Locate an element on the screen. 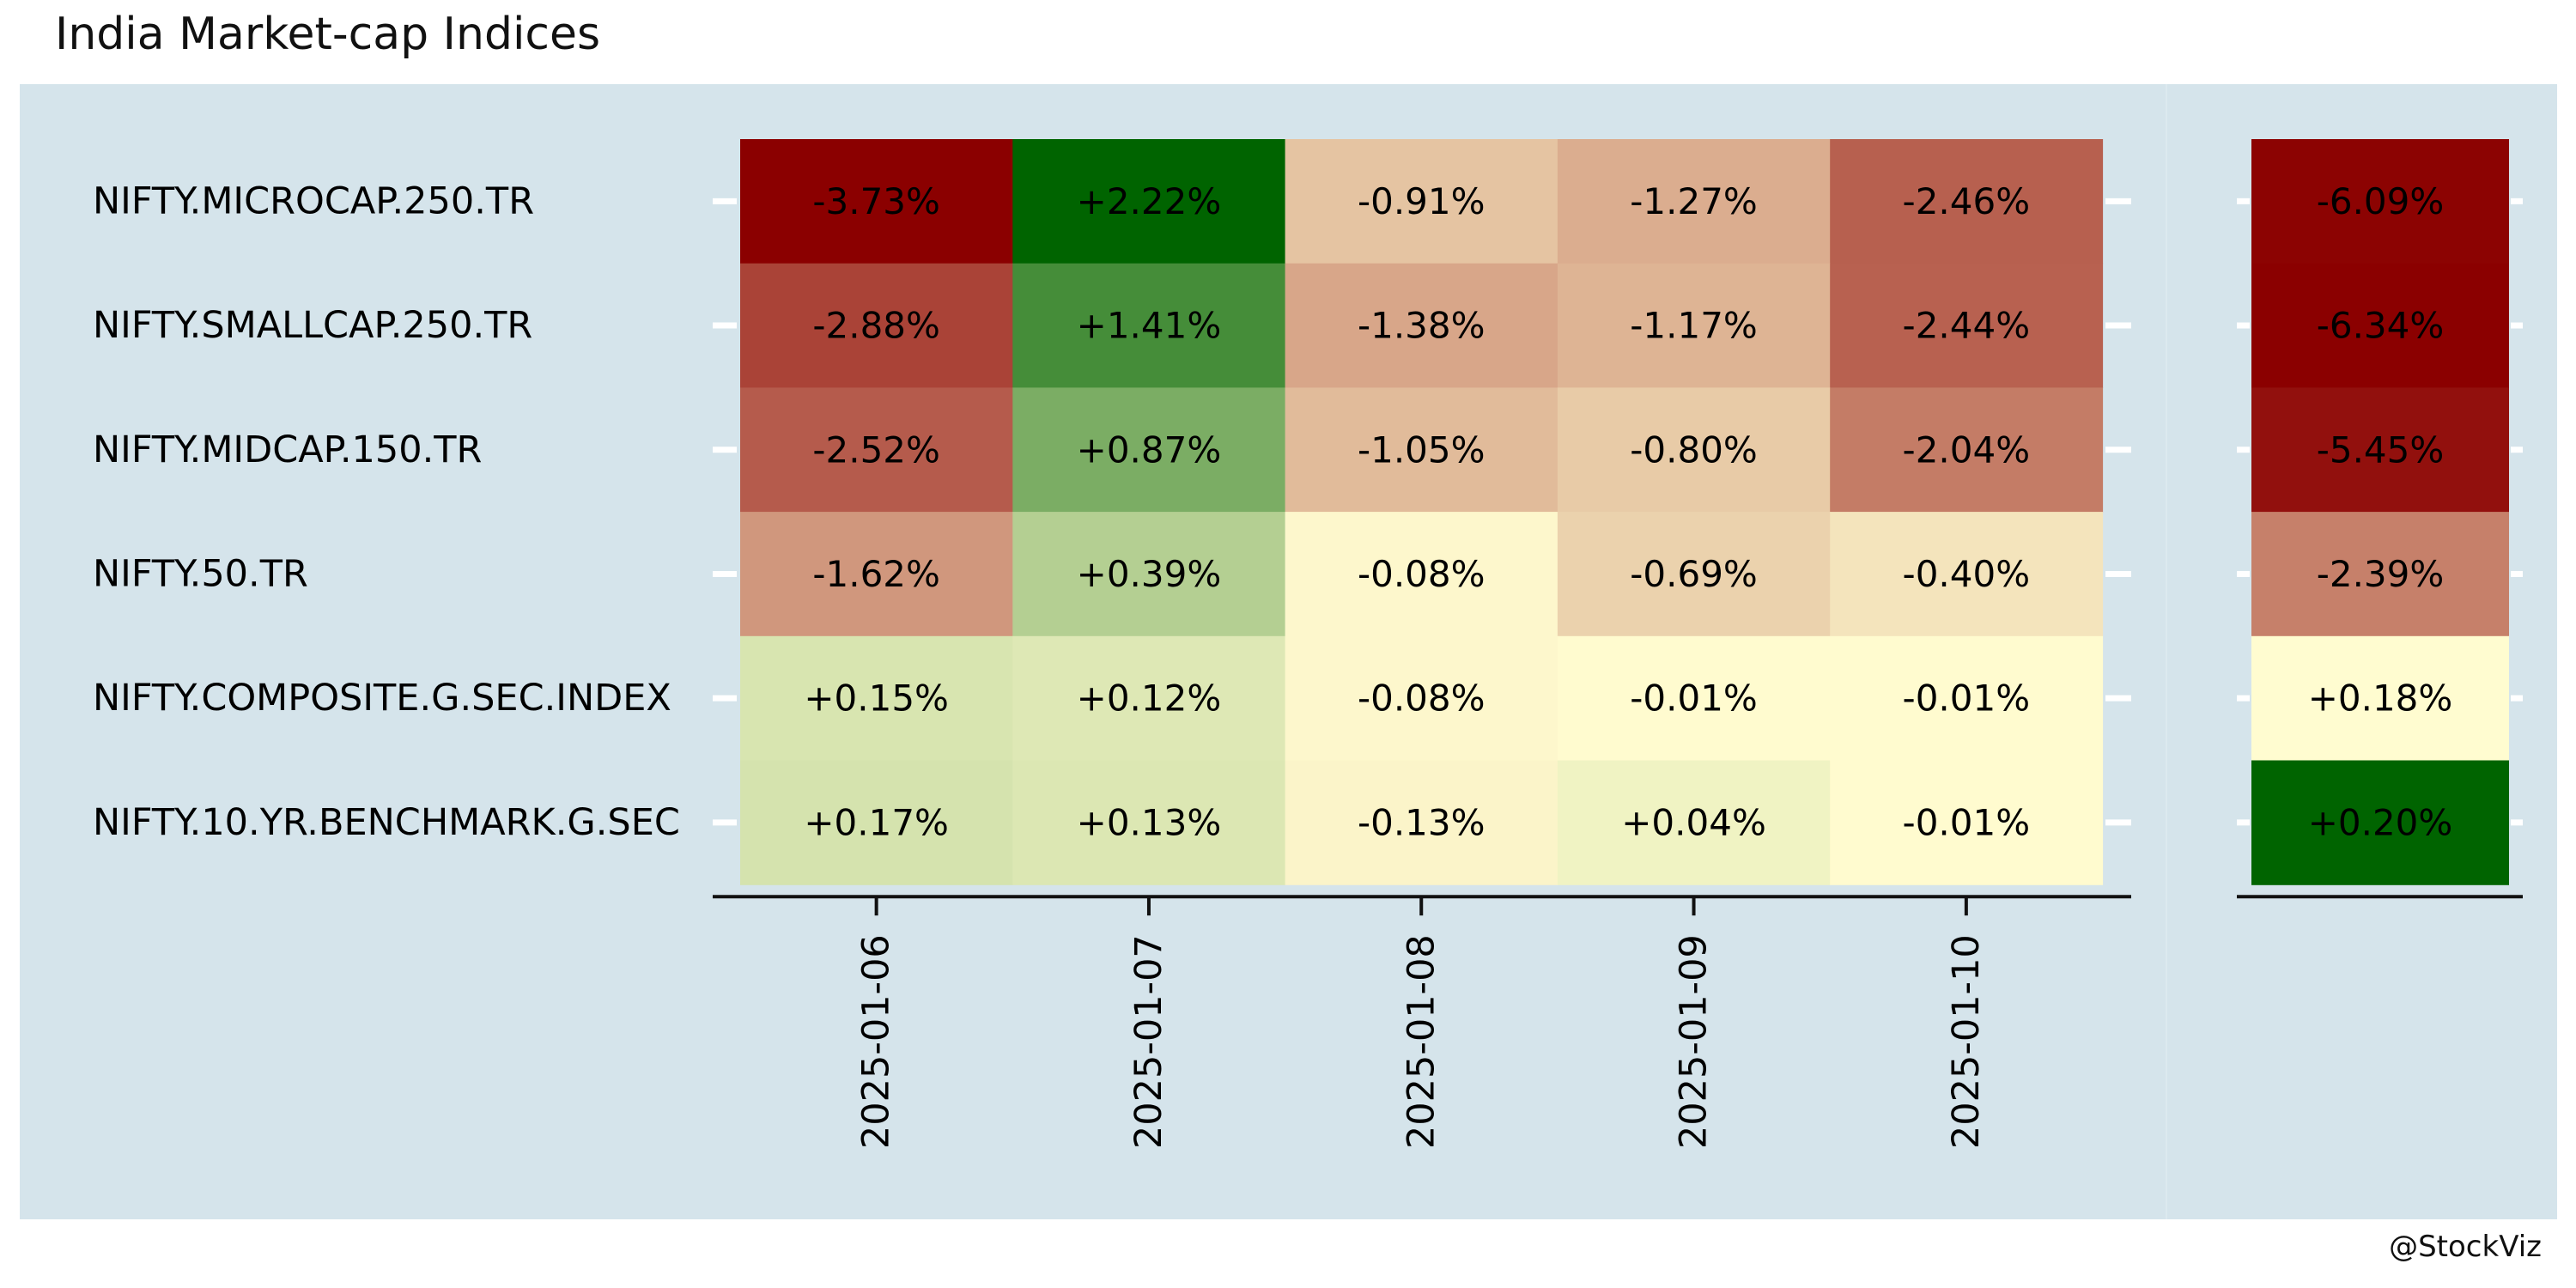  row-label: NIFTY.MIDCAP.150.TR is located at coordinates (287, 450).